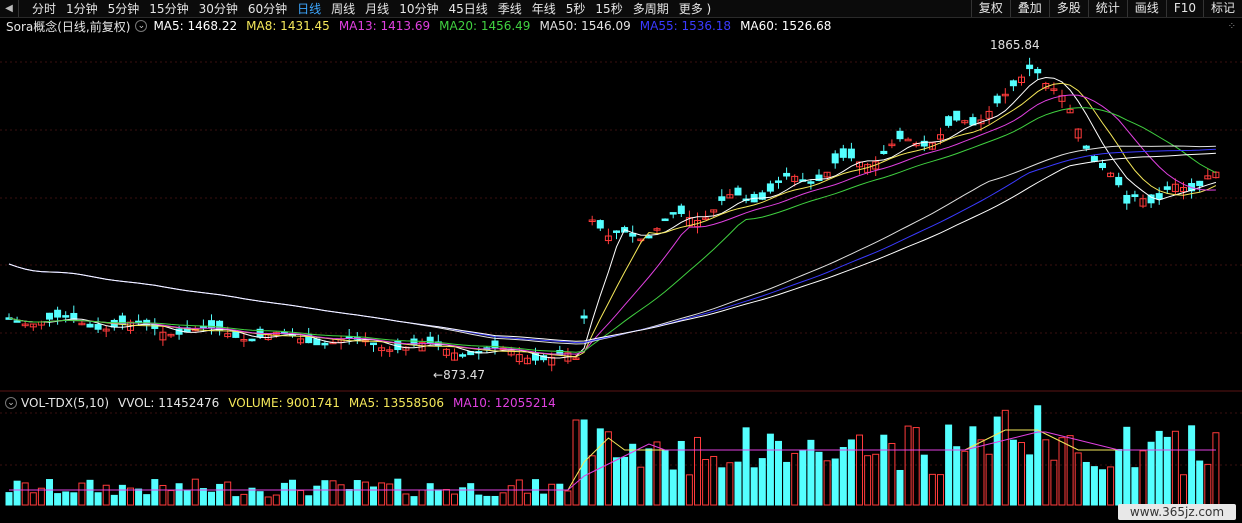  Describe the element at coordinates (1184, 8) in the screenshot. I see `tool-button-5: F10` at that location.